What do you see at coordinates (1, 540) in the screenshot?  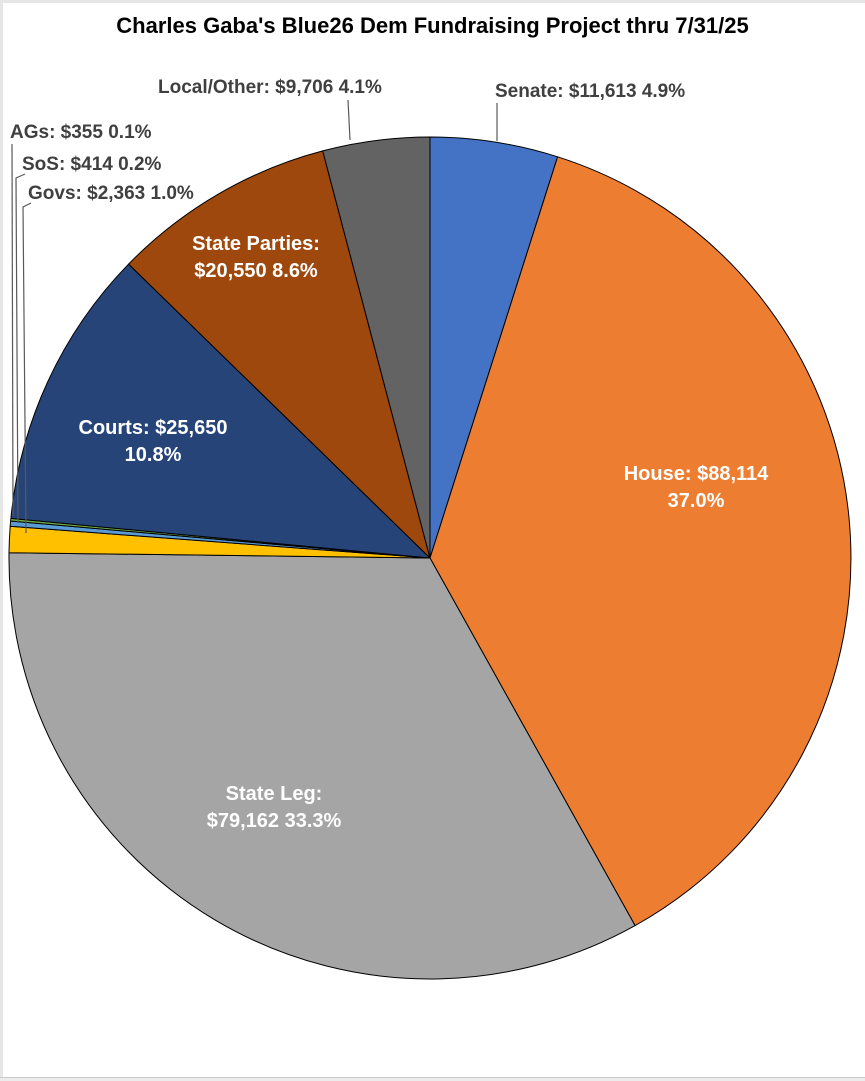 I see `window-edge-left` at bounding box center [1, 540].